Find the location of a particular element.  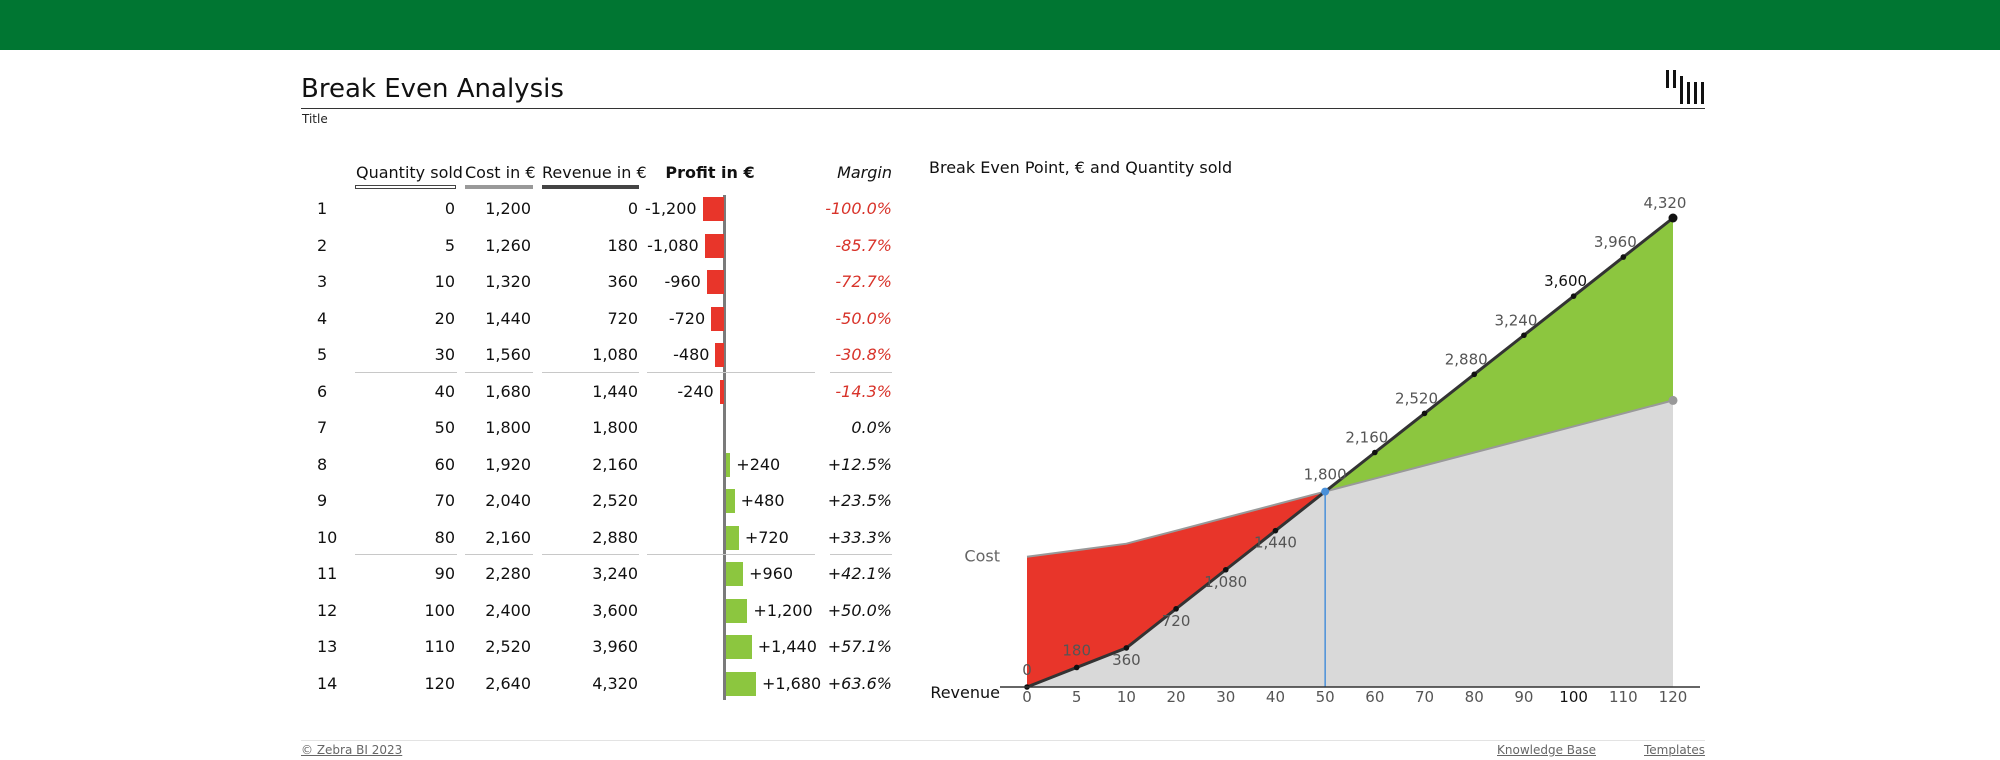

x-tick-label: 10 is located at coordinates (1126, 697).